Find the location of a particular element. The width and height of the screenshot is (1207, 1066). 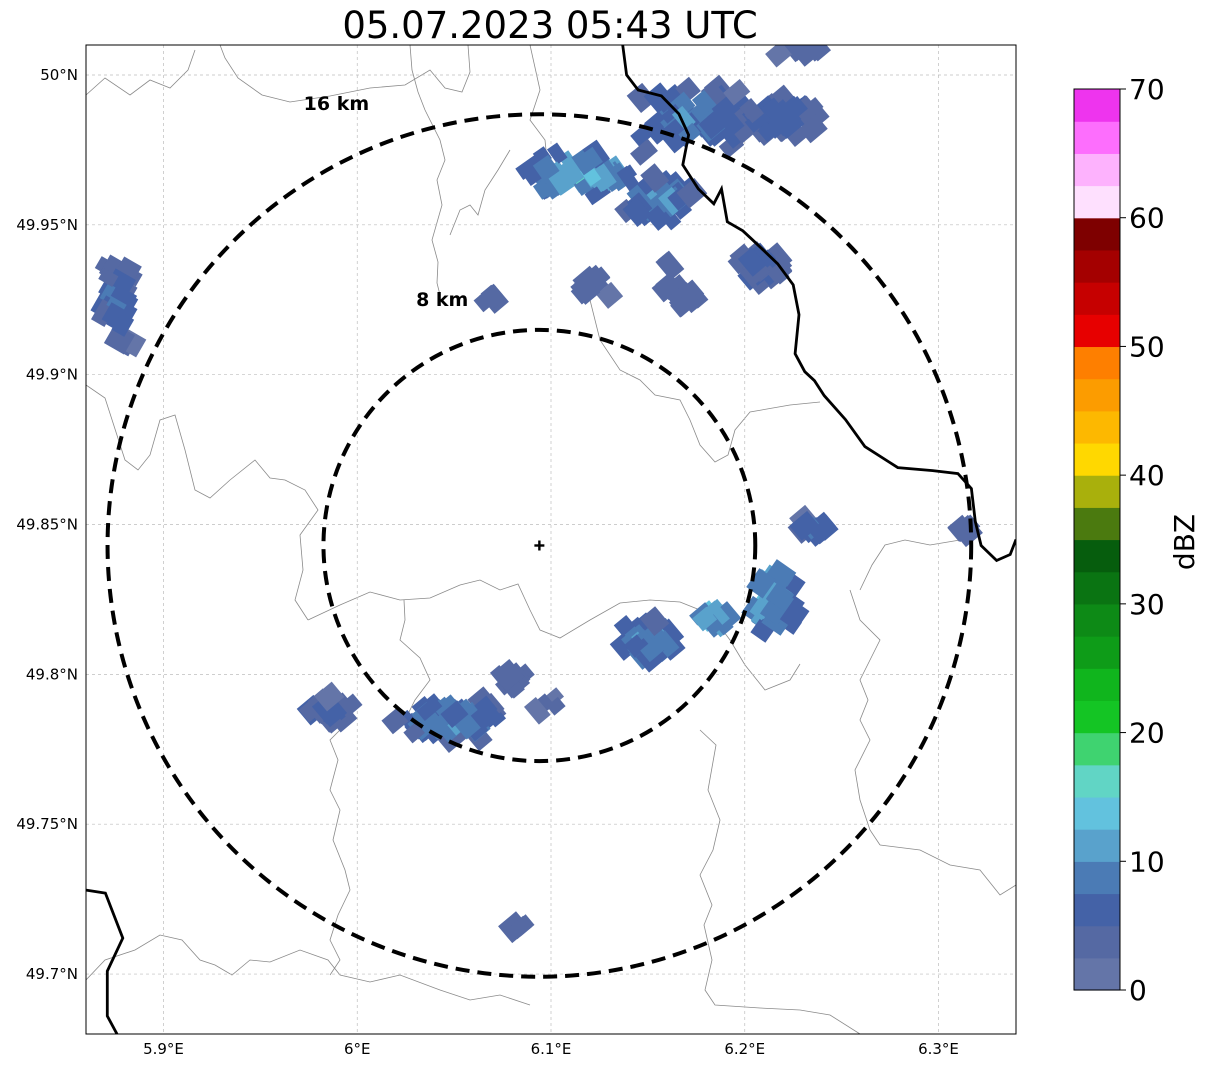

colorbar-frame is located at coordinates (1097, 539).